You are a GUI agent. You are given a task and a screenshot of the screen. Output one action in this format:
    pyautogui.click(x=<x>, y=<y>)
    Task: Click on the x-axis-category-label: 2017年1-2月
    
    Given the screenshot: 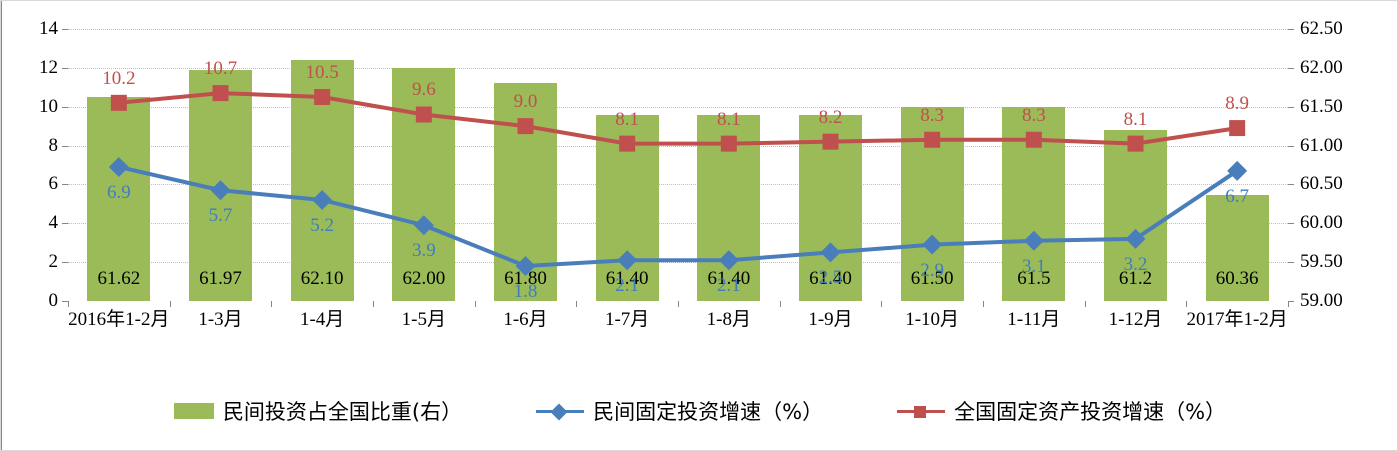 What is the action you would take?
    pyautogui.click(x=1237, y=319)
    